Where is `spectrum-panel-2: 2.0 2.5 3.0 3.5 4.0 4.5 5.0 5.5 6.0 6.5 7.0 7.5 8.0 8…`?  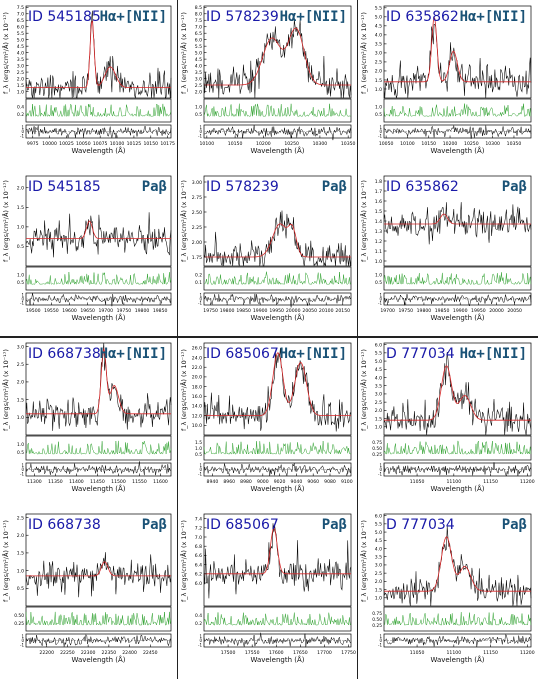 spectrum-panel-2: 2.0 2.5 3.0 3.5 4.0 4.5 5.0 5.5 6.0 6.5 7.0 7.5 8.0 8… is located at coordinates (268, 85).